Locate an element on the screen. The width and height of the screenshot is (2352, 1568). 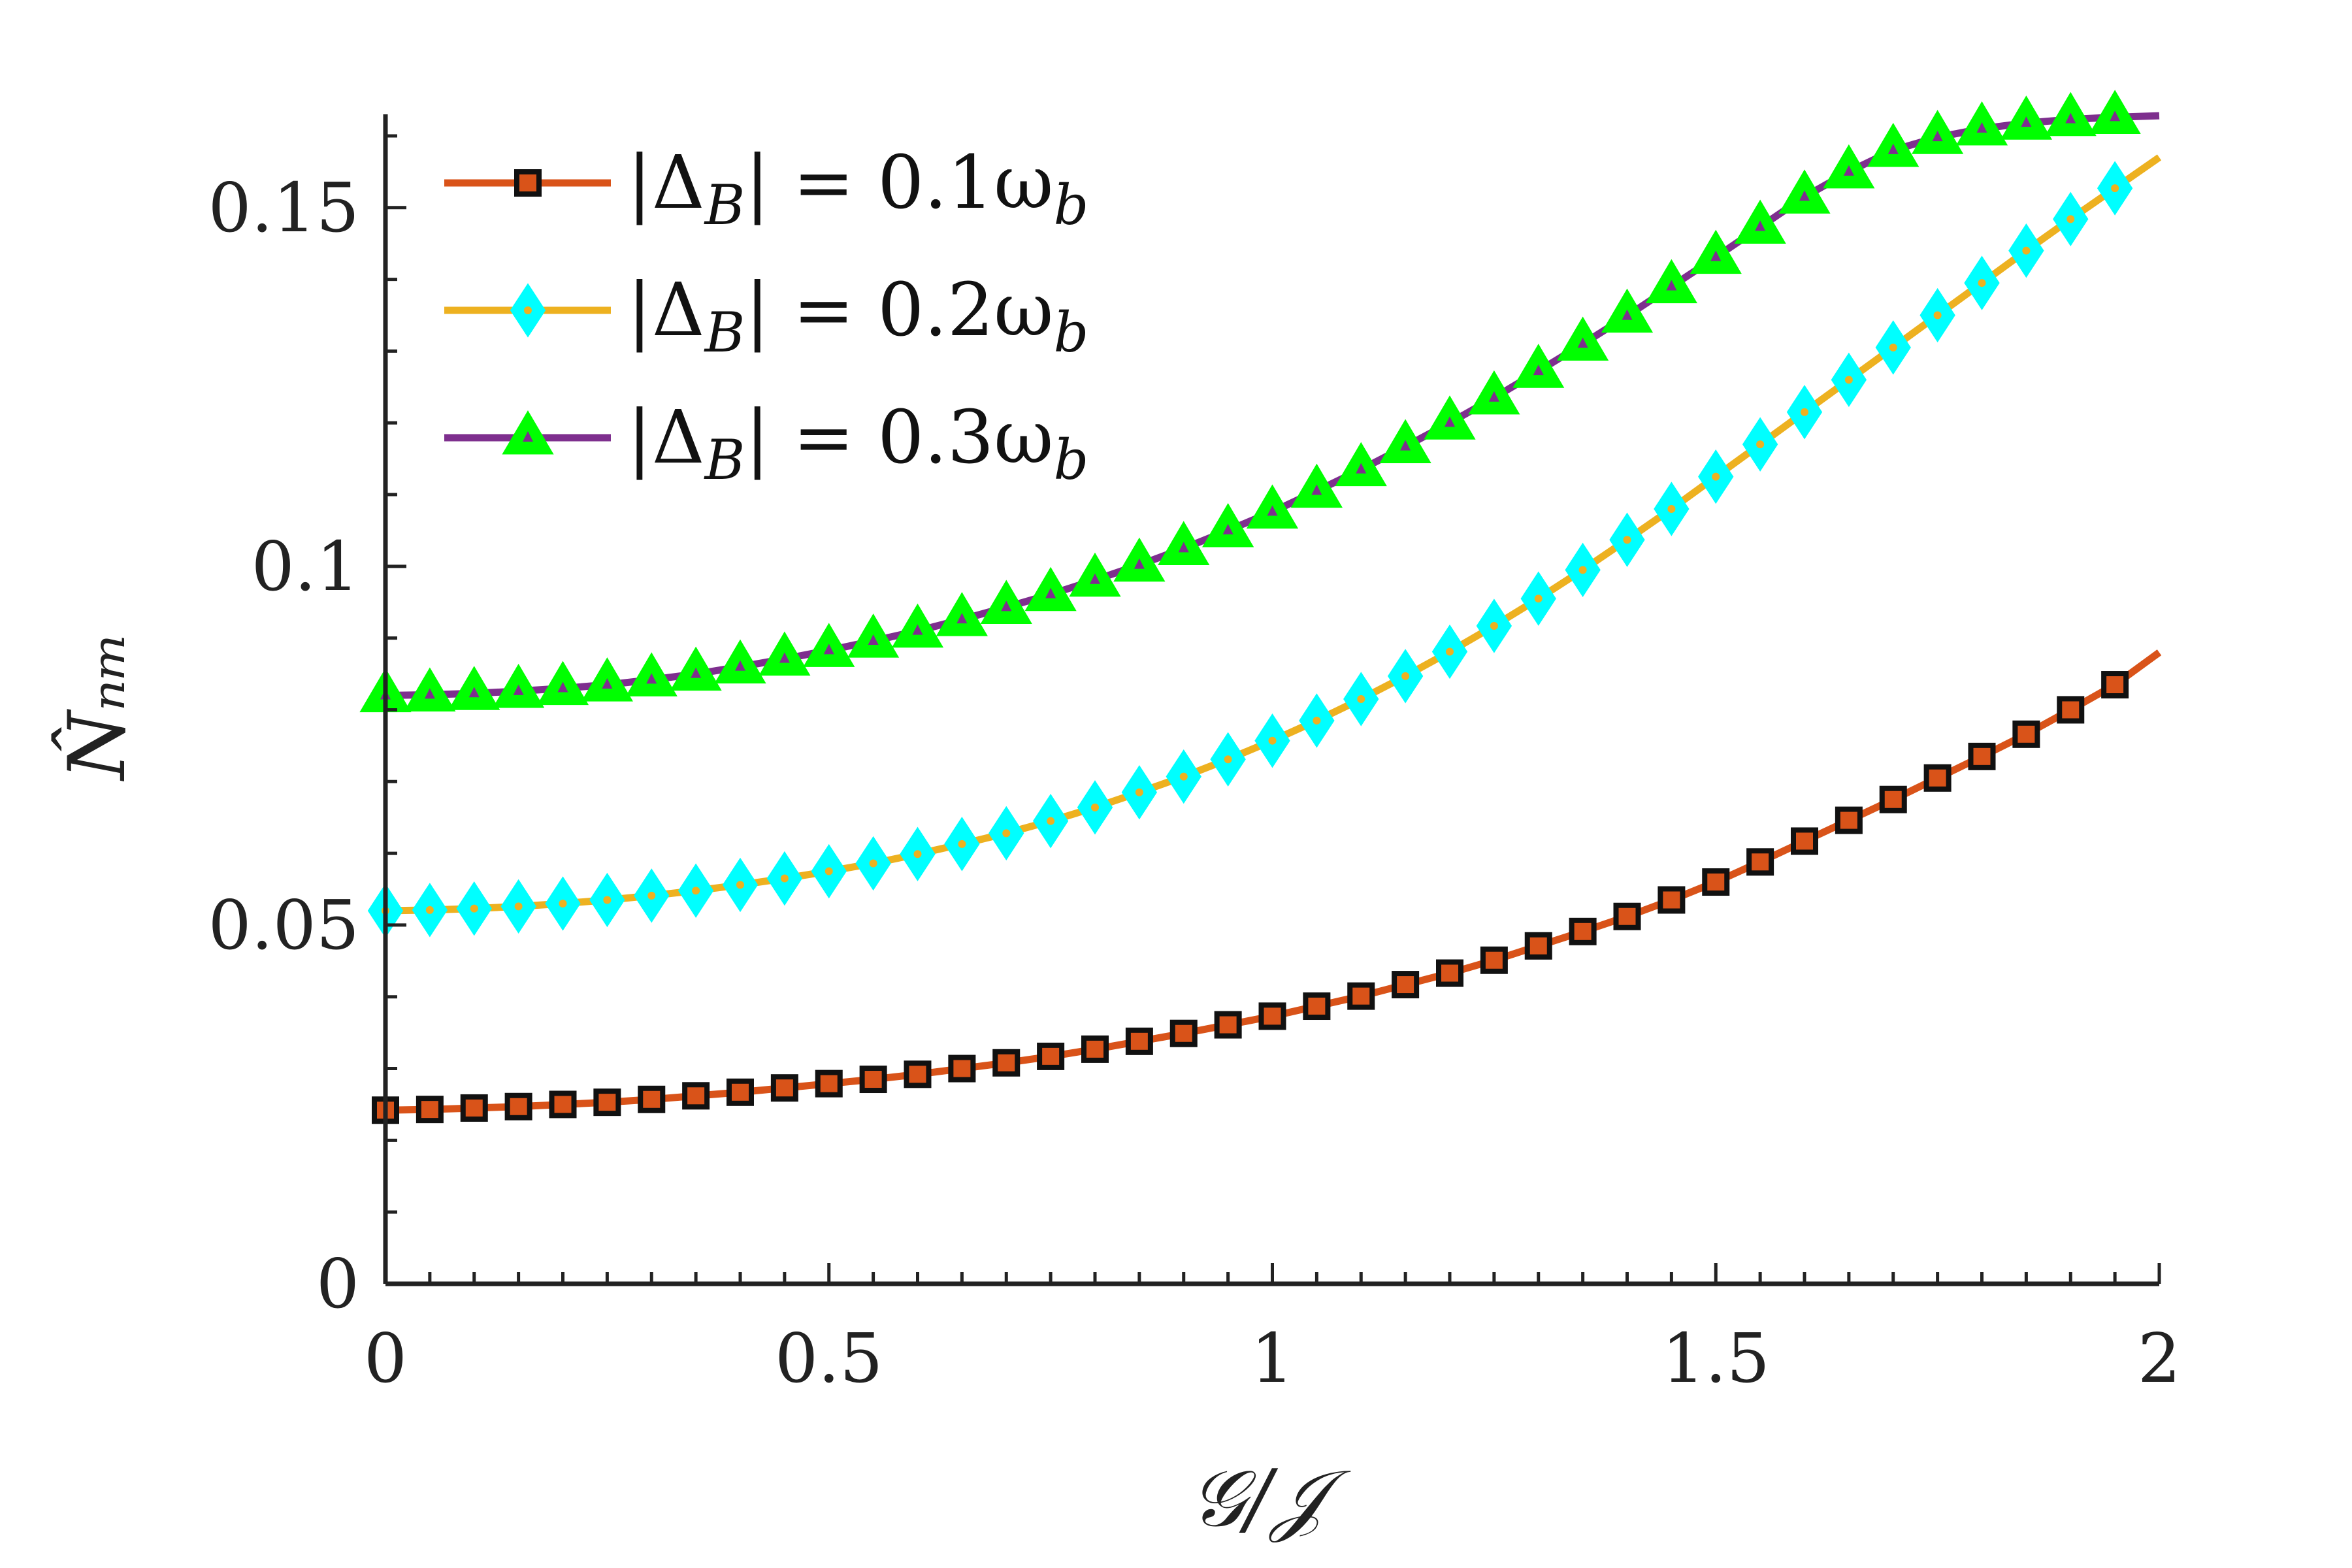
y-tick-label: 0.15 is located at coordinates (283, 208).